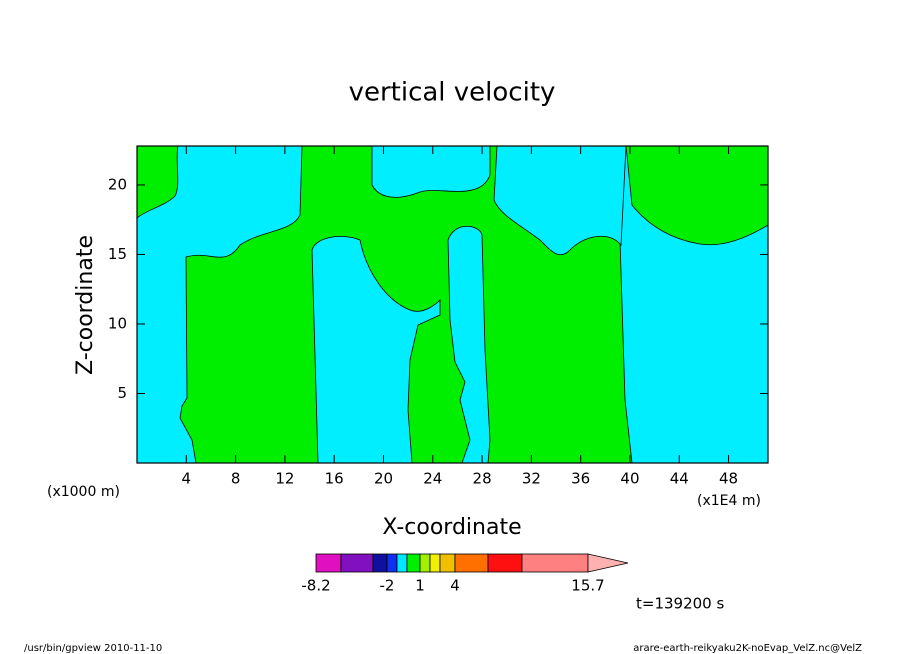  Describe the element at coordinates (83, 492) in the screenshot. I see `x-unit-label: (x1000 m)` at that location.